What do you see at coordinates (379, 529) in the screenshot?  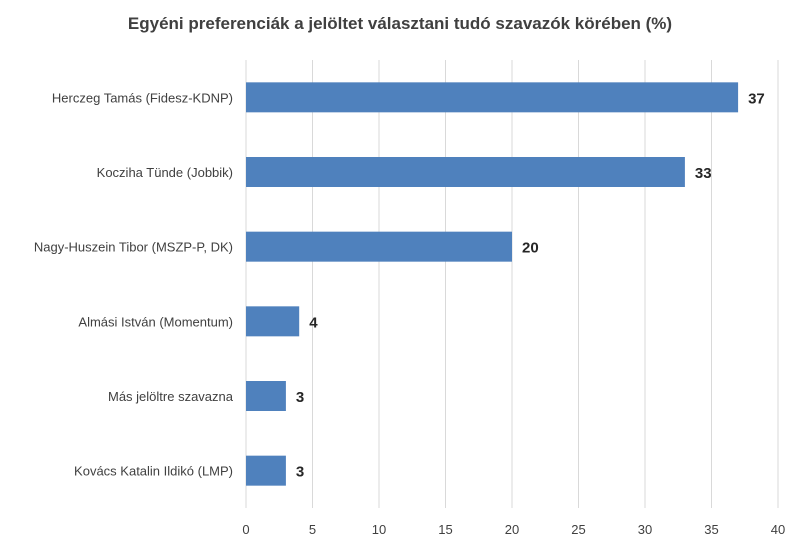 I see `x-tick-label-10: 10` at bounding box center [379, 529].